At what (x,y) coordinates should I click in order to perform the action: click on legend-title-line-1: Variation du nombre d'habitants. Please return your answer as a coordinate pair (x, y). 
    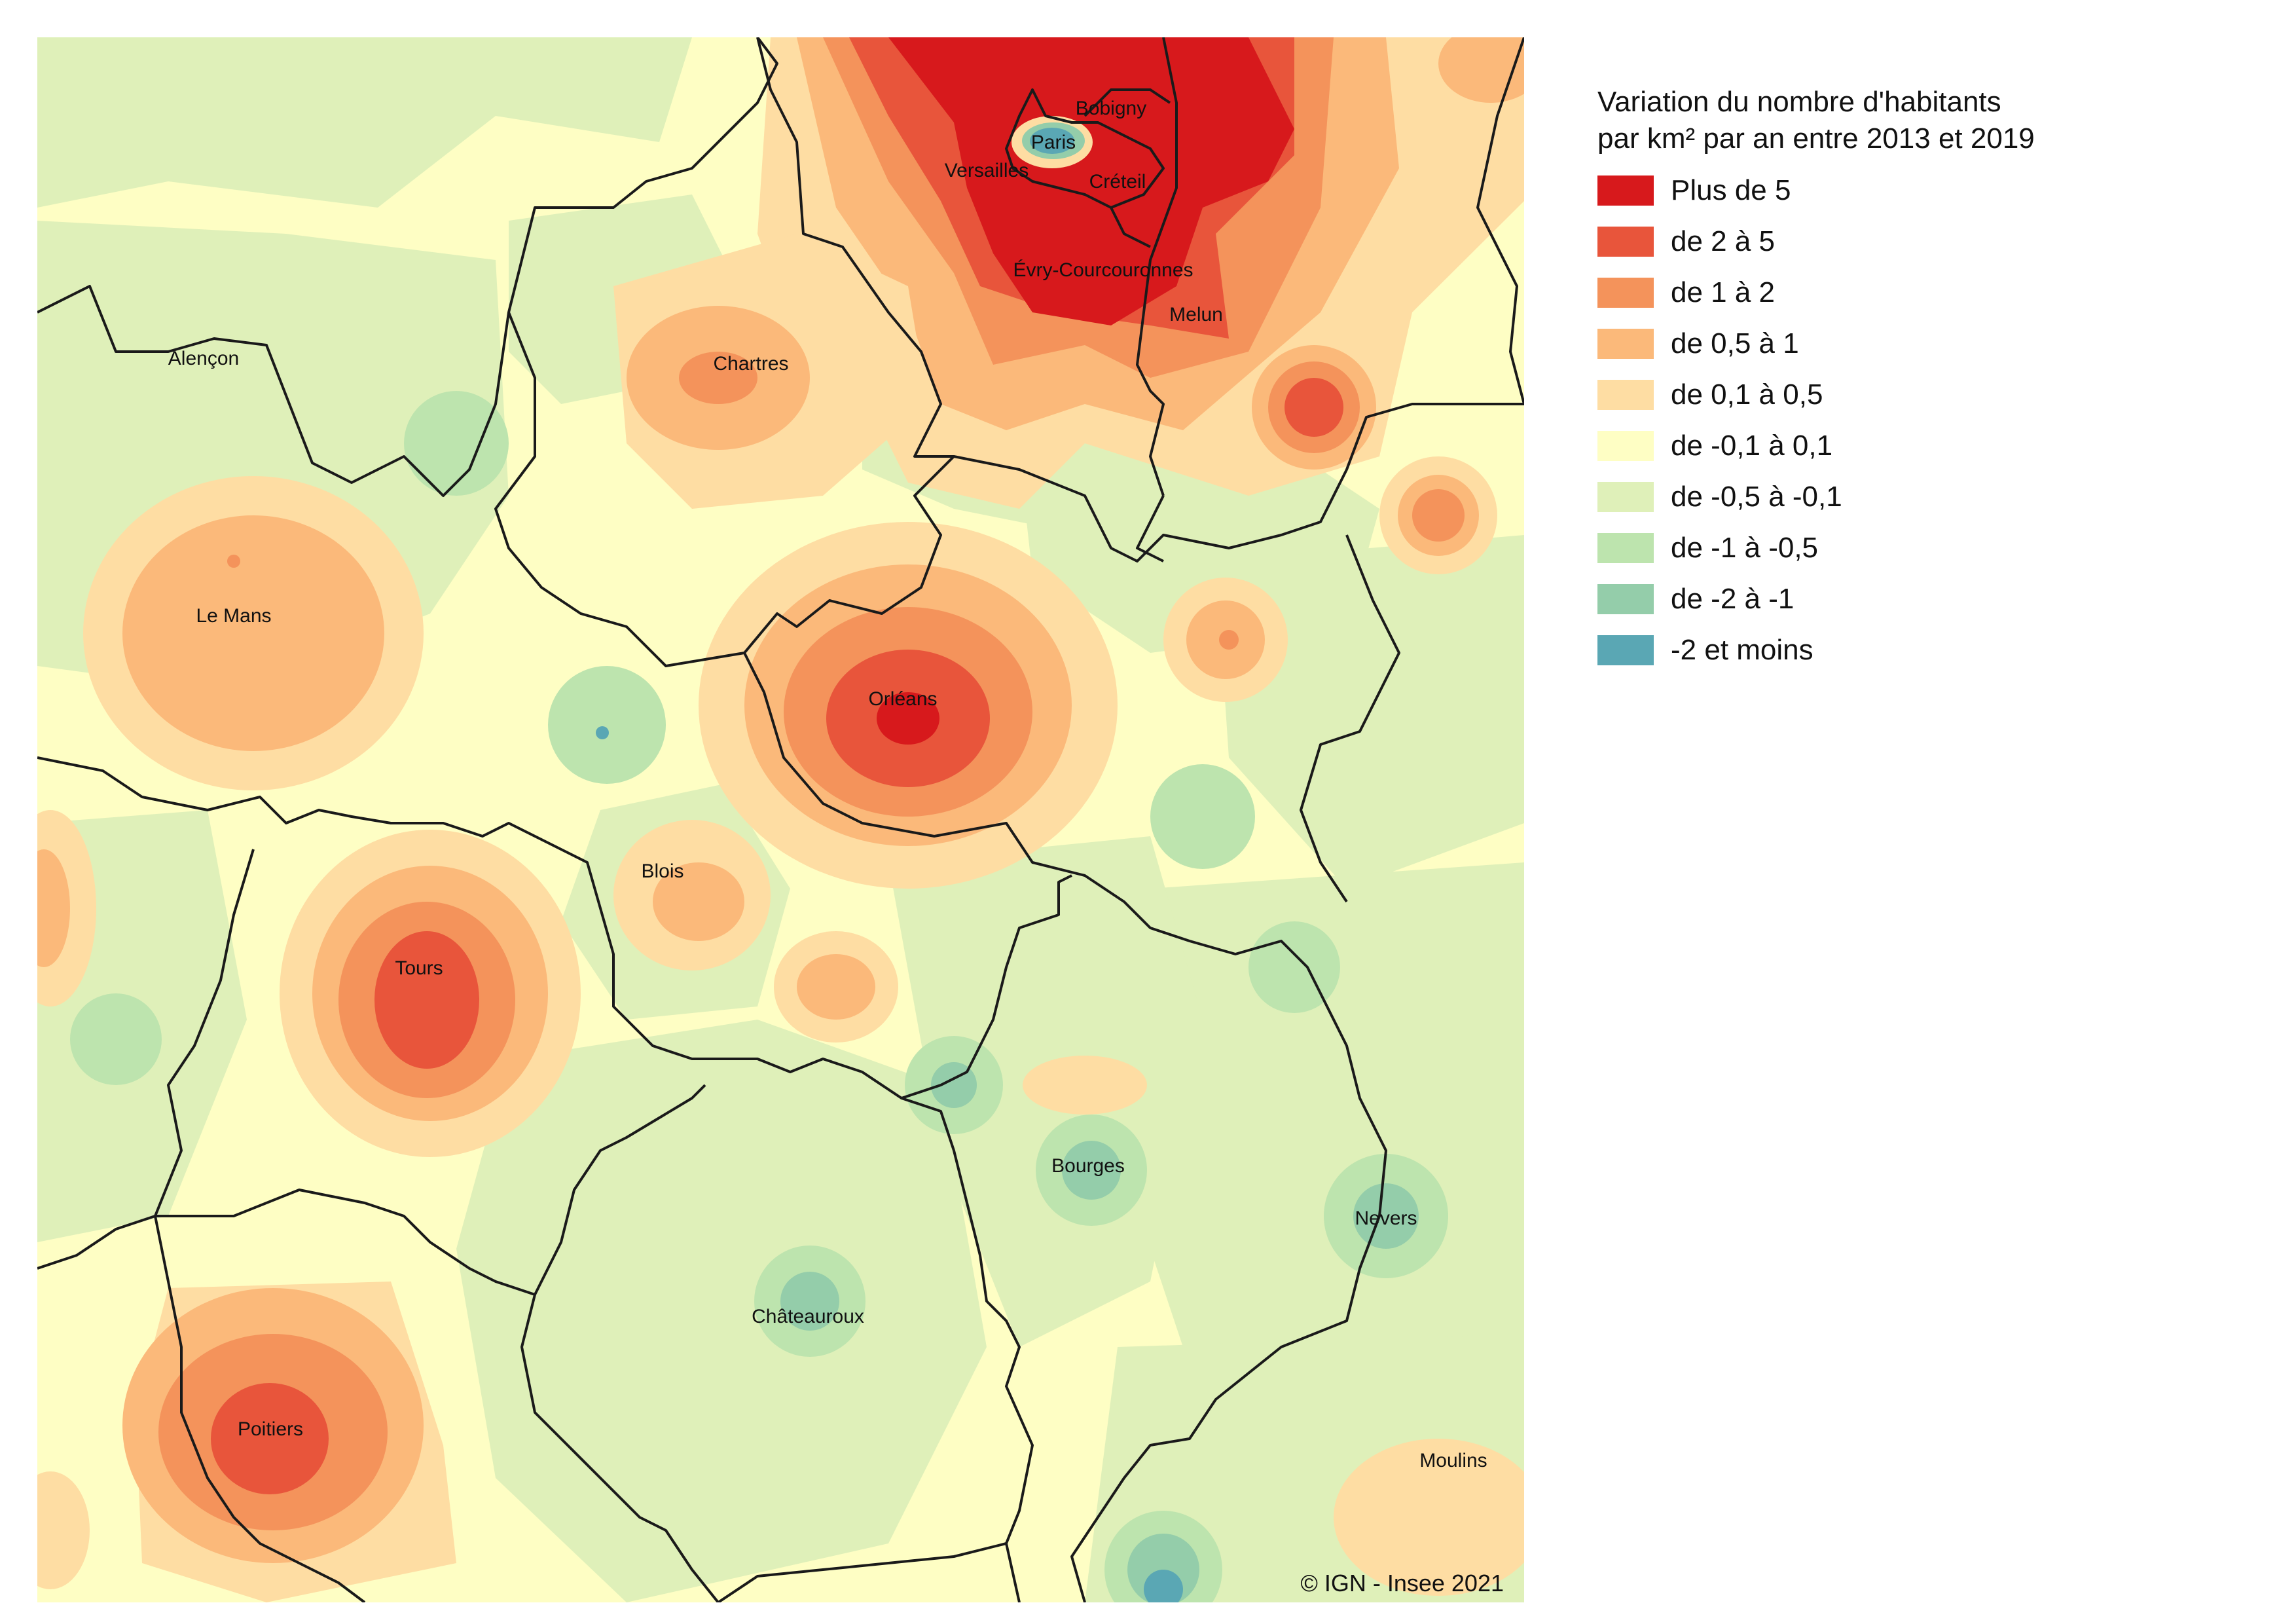
    Looking at the image, I should click on (1799, 102).